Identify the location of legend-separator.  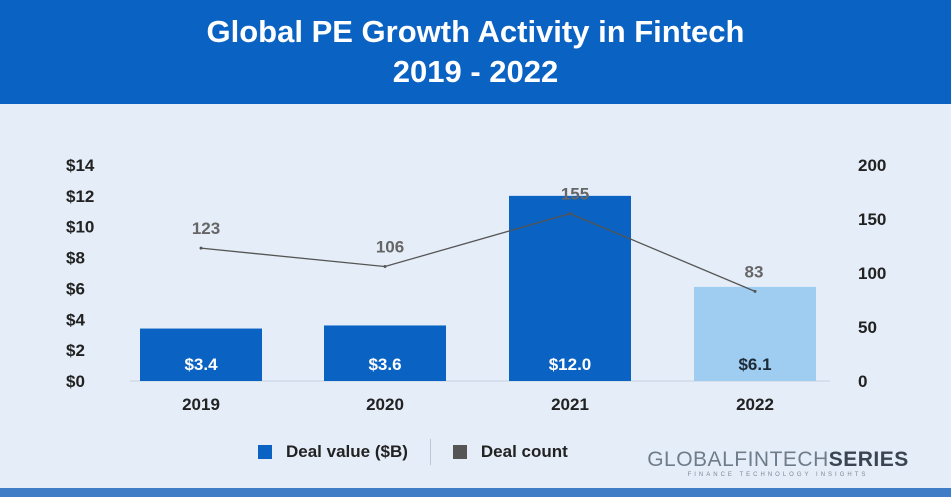
(430, 452).